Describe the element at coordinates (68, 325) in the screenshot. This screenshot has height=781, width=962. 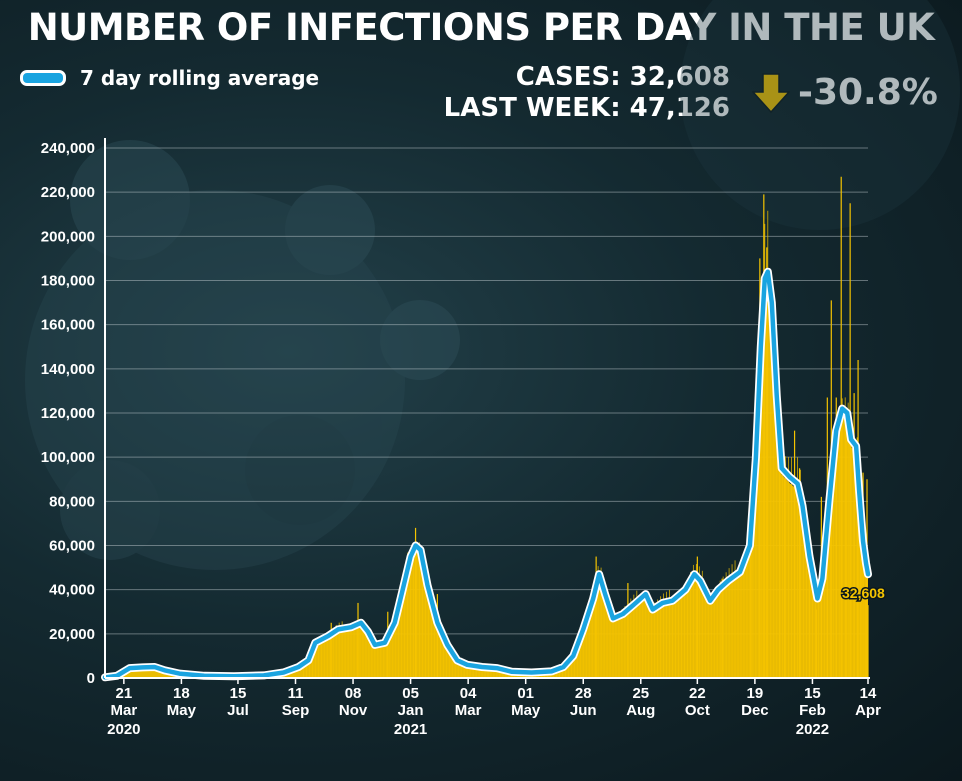
I see `y-tick-label: 160,000` at that location.